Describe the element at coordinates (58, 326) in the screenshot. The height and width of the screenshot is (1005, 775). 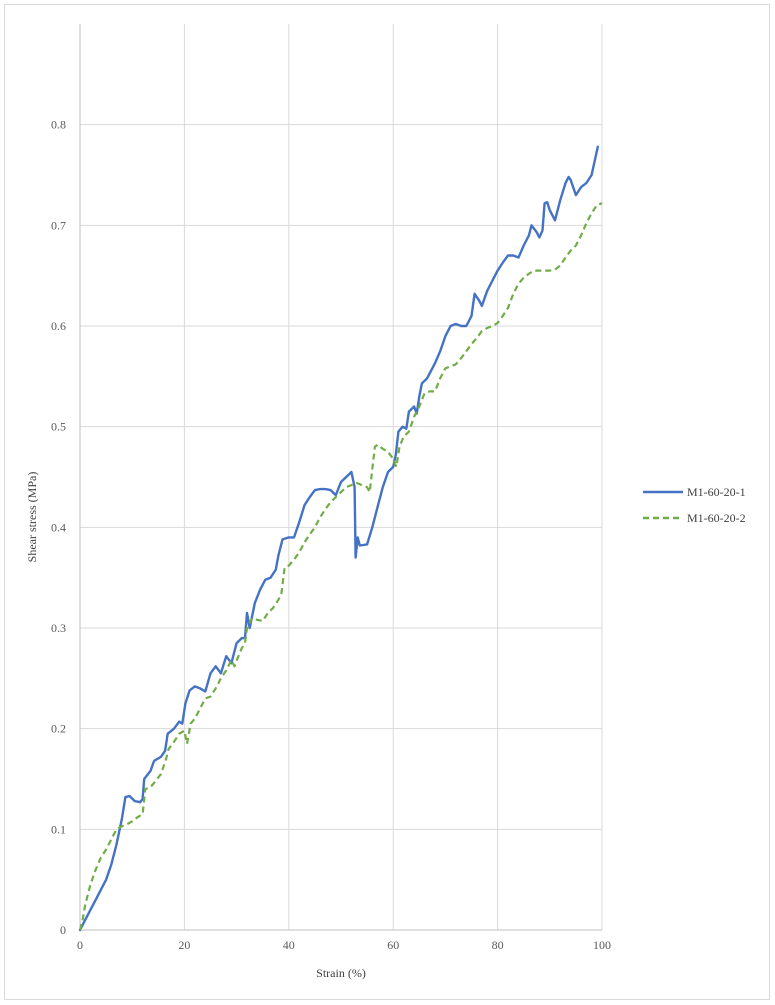
I see `y-tick-label: 0.6` at that location.